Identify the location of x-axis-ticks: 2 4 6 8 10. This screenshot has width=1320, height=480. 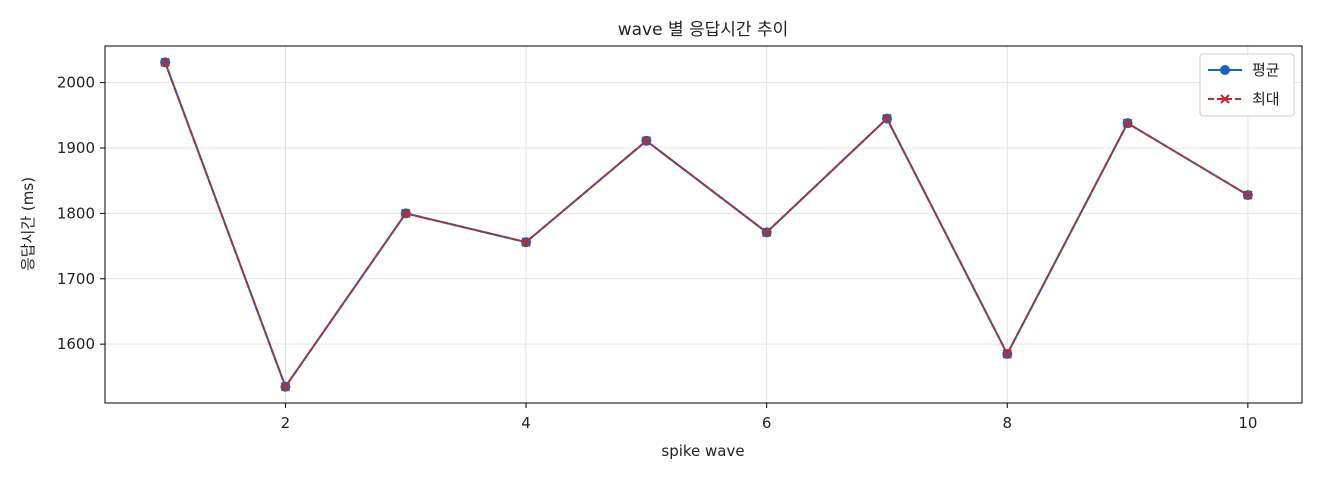
(769, 417).